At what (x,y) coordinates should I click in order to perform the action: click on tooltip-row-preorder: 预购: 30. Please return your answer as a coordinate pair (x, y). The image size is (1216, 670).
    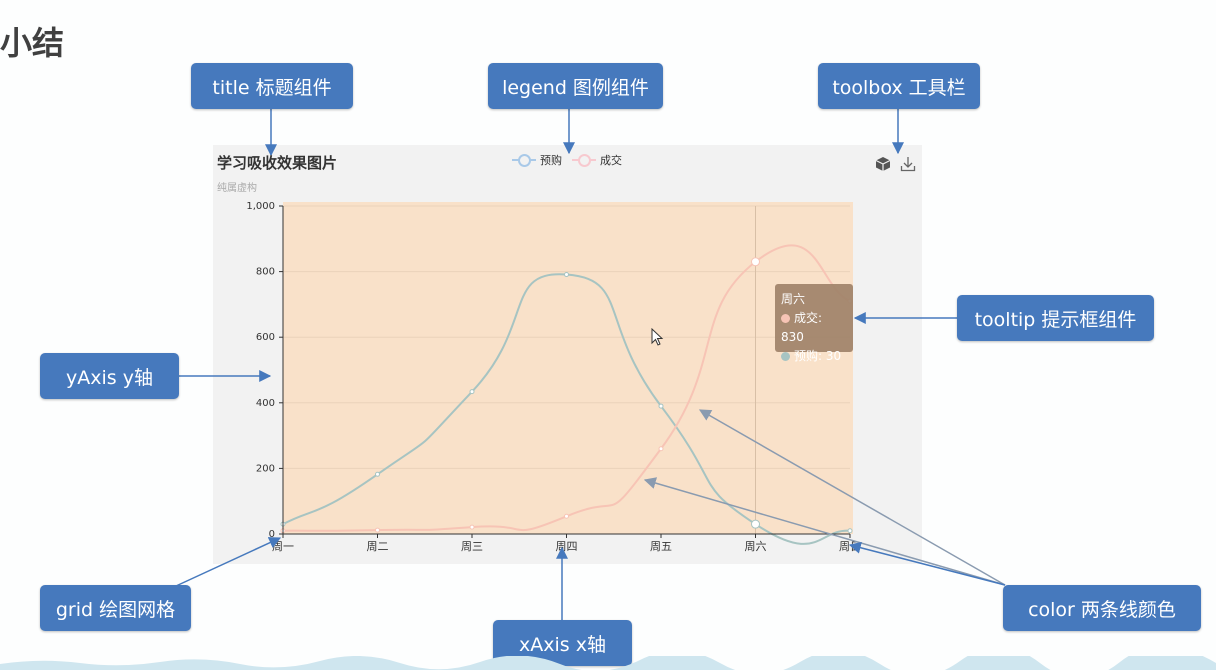
    Looking at the image, I should click on (814, 356).